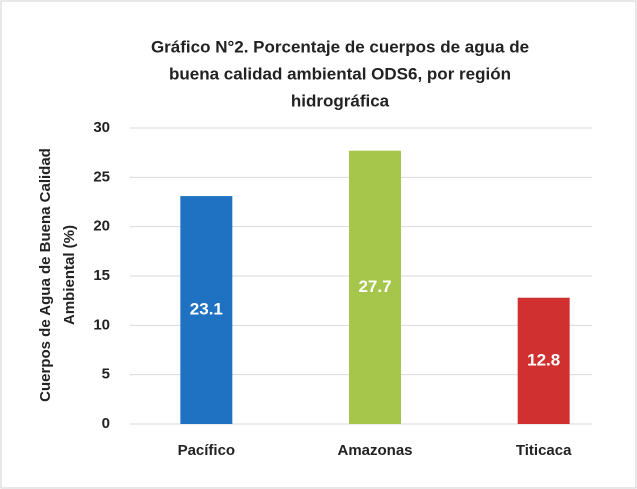  Describe the element at coordinates (101, 275) in the screenshot. I see `y-tick-label: 15` at that location.